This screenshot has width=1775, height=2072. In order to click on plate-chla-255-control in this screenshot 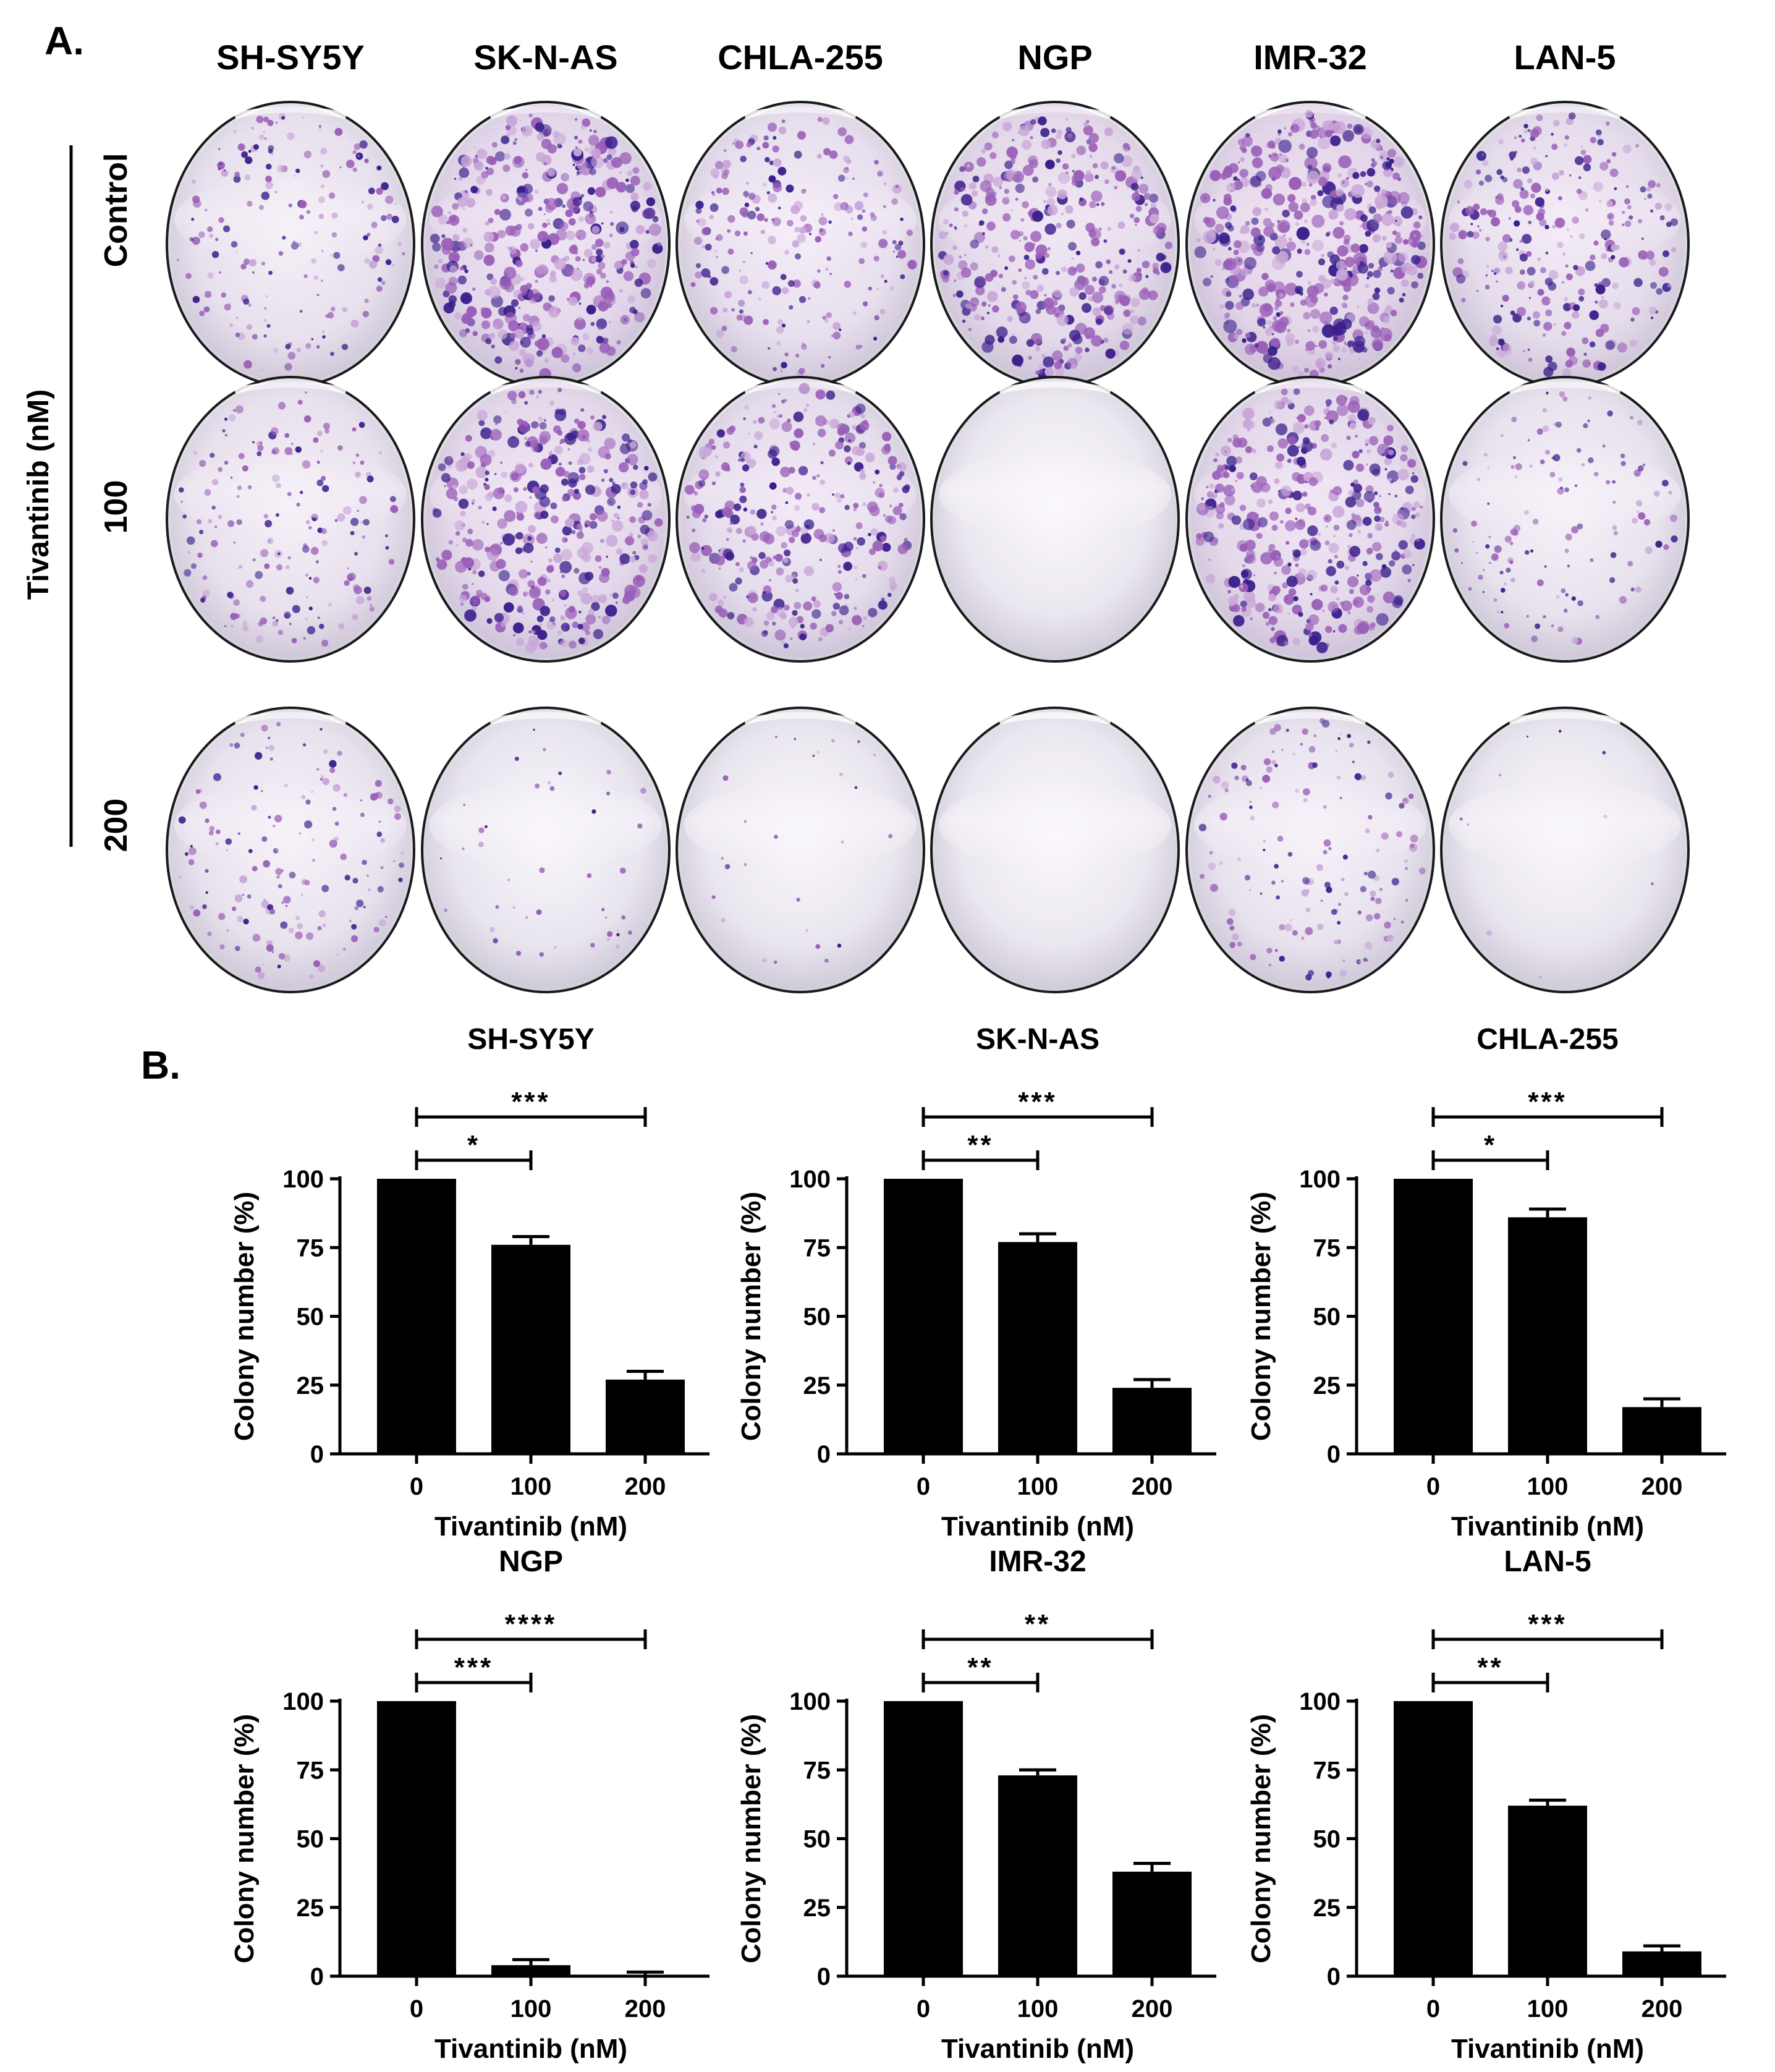, I will do `click(800, 244)`.